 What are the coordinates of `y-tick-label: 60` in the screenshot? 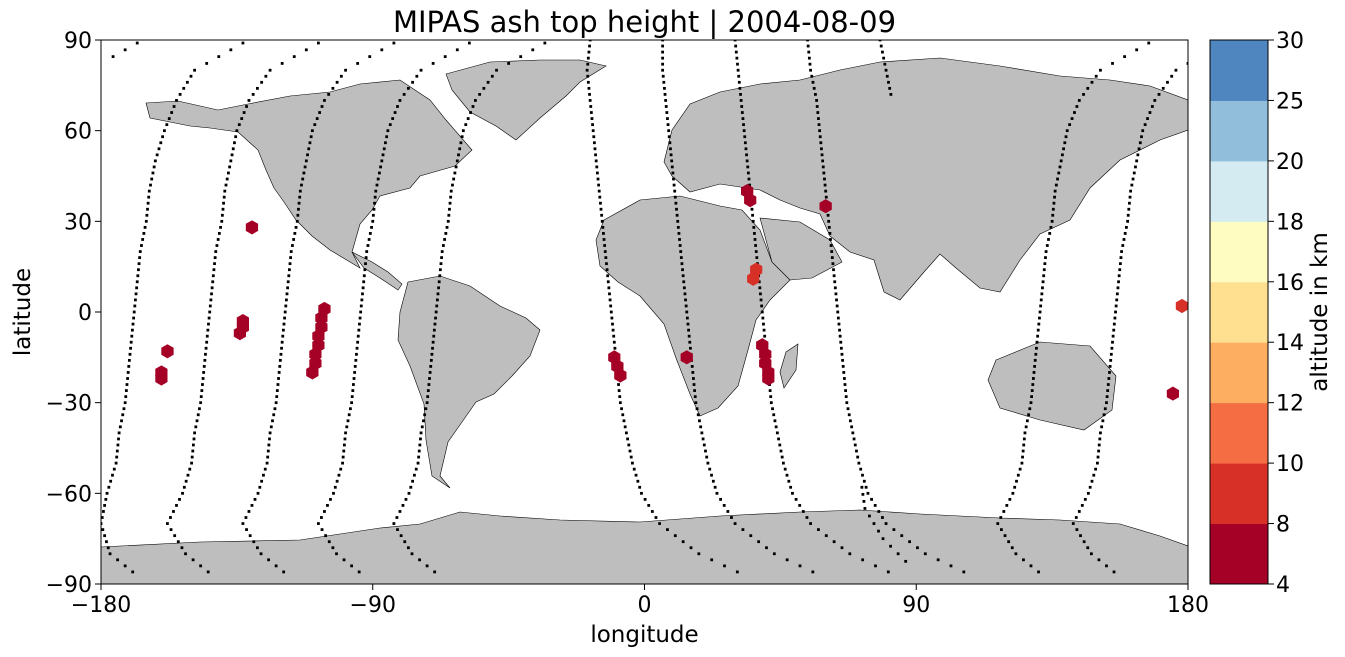 It's located at (78, 132).